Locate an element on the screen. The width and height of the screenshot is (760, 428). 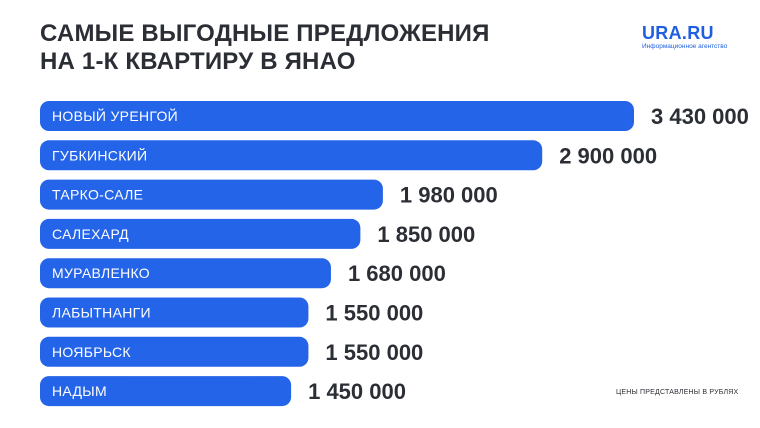
bar-value-label-3: 1 980 000 is located at coordinates (449, 195).